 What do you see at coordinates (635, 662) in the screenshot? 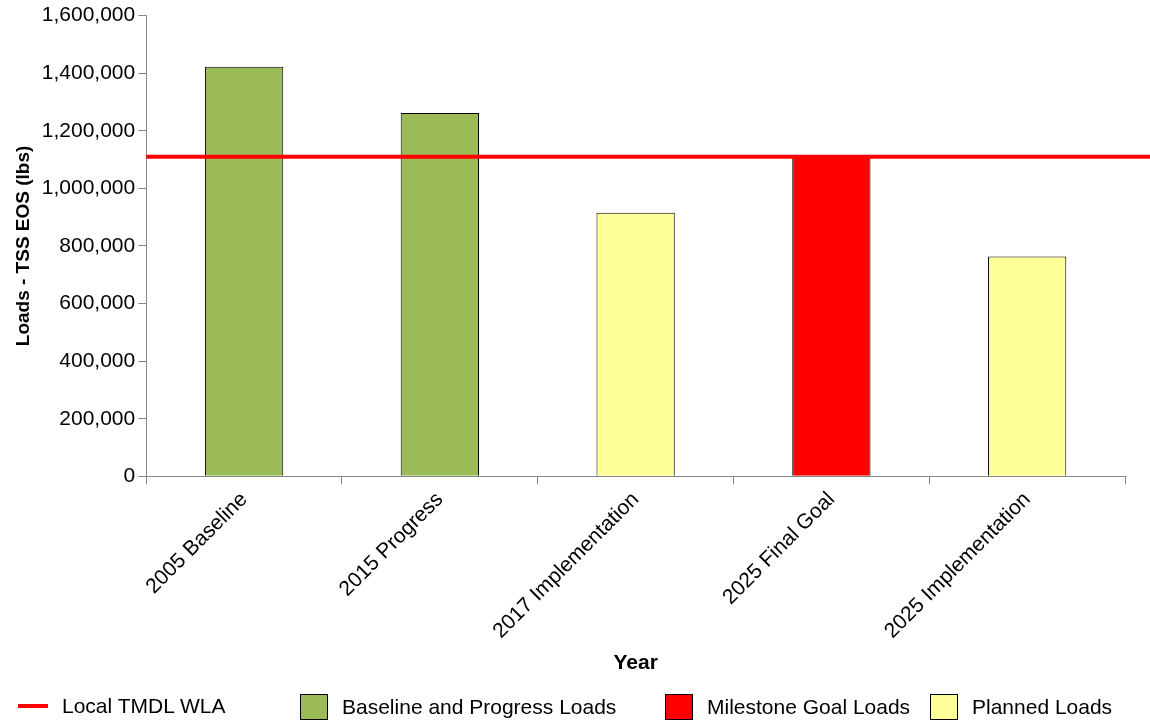
I see `x-axis-title: Year` at bounding box center [635, 662].